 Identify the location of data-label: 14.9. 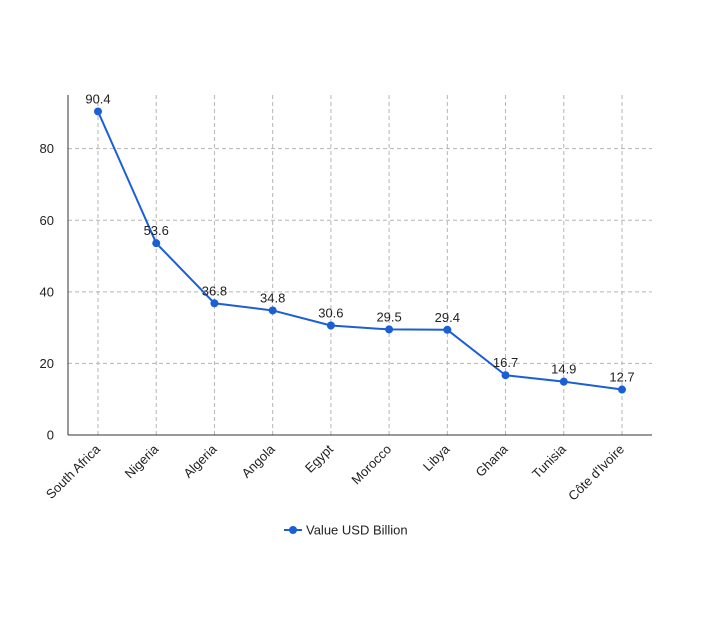
(563, 369).